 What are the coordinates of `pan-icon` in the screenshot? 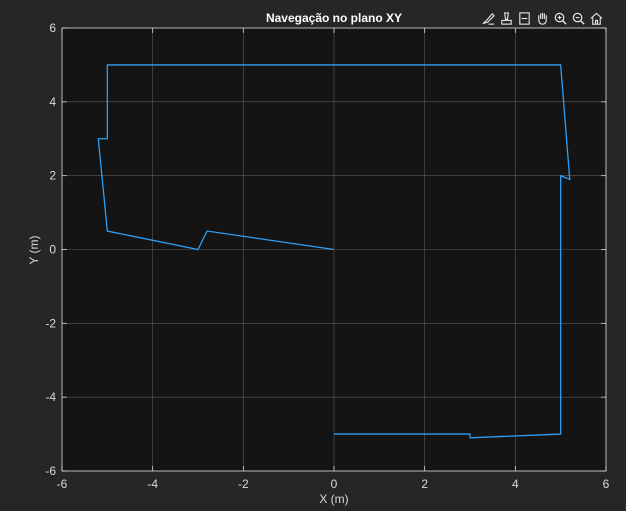 It's located at (542, 18).